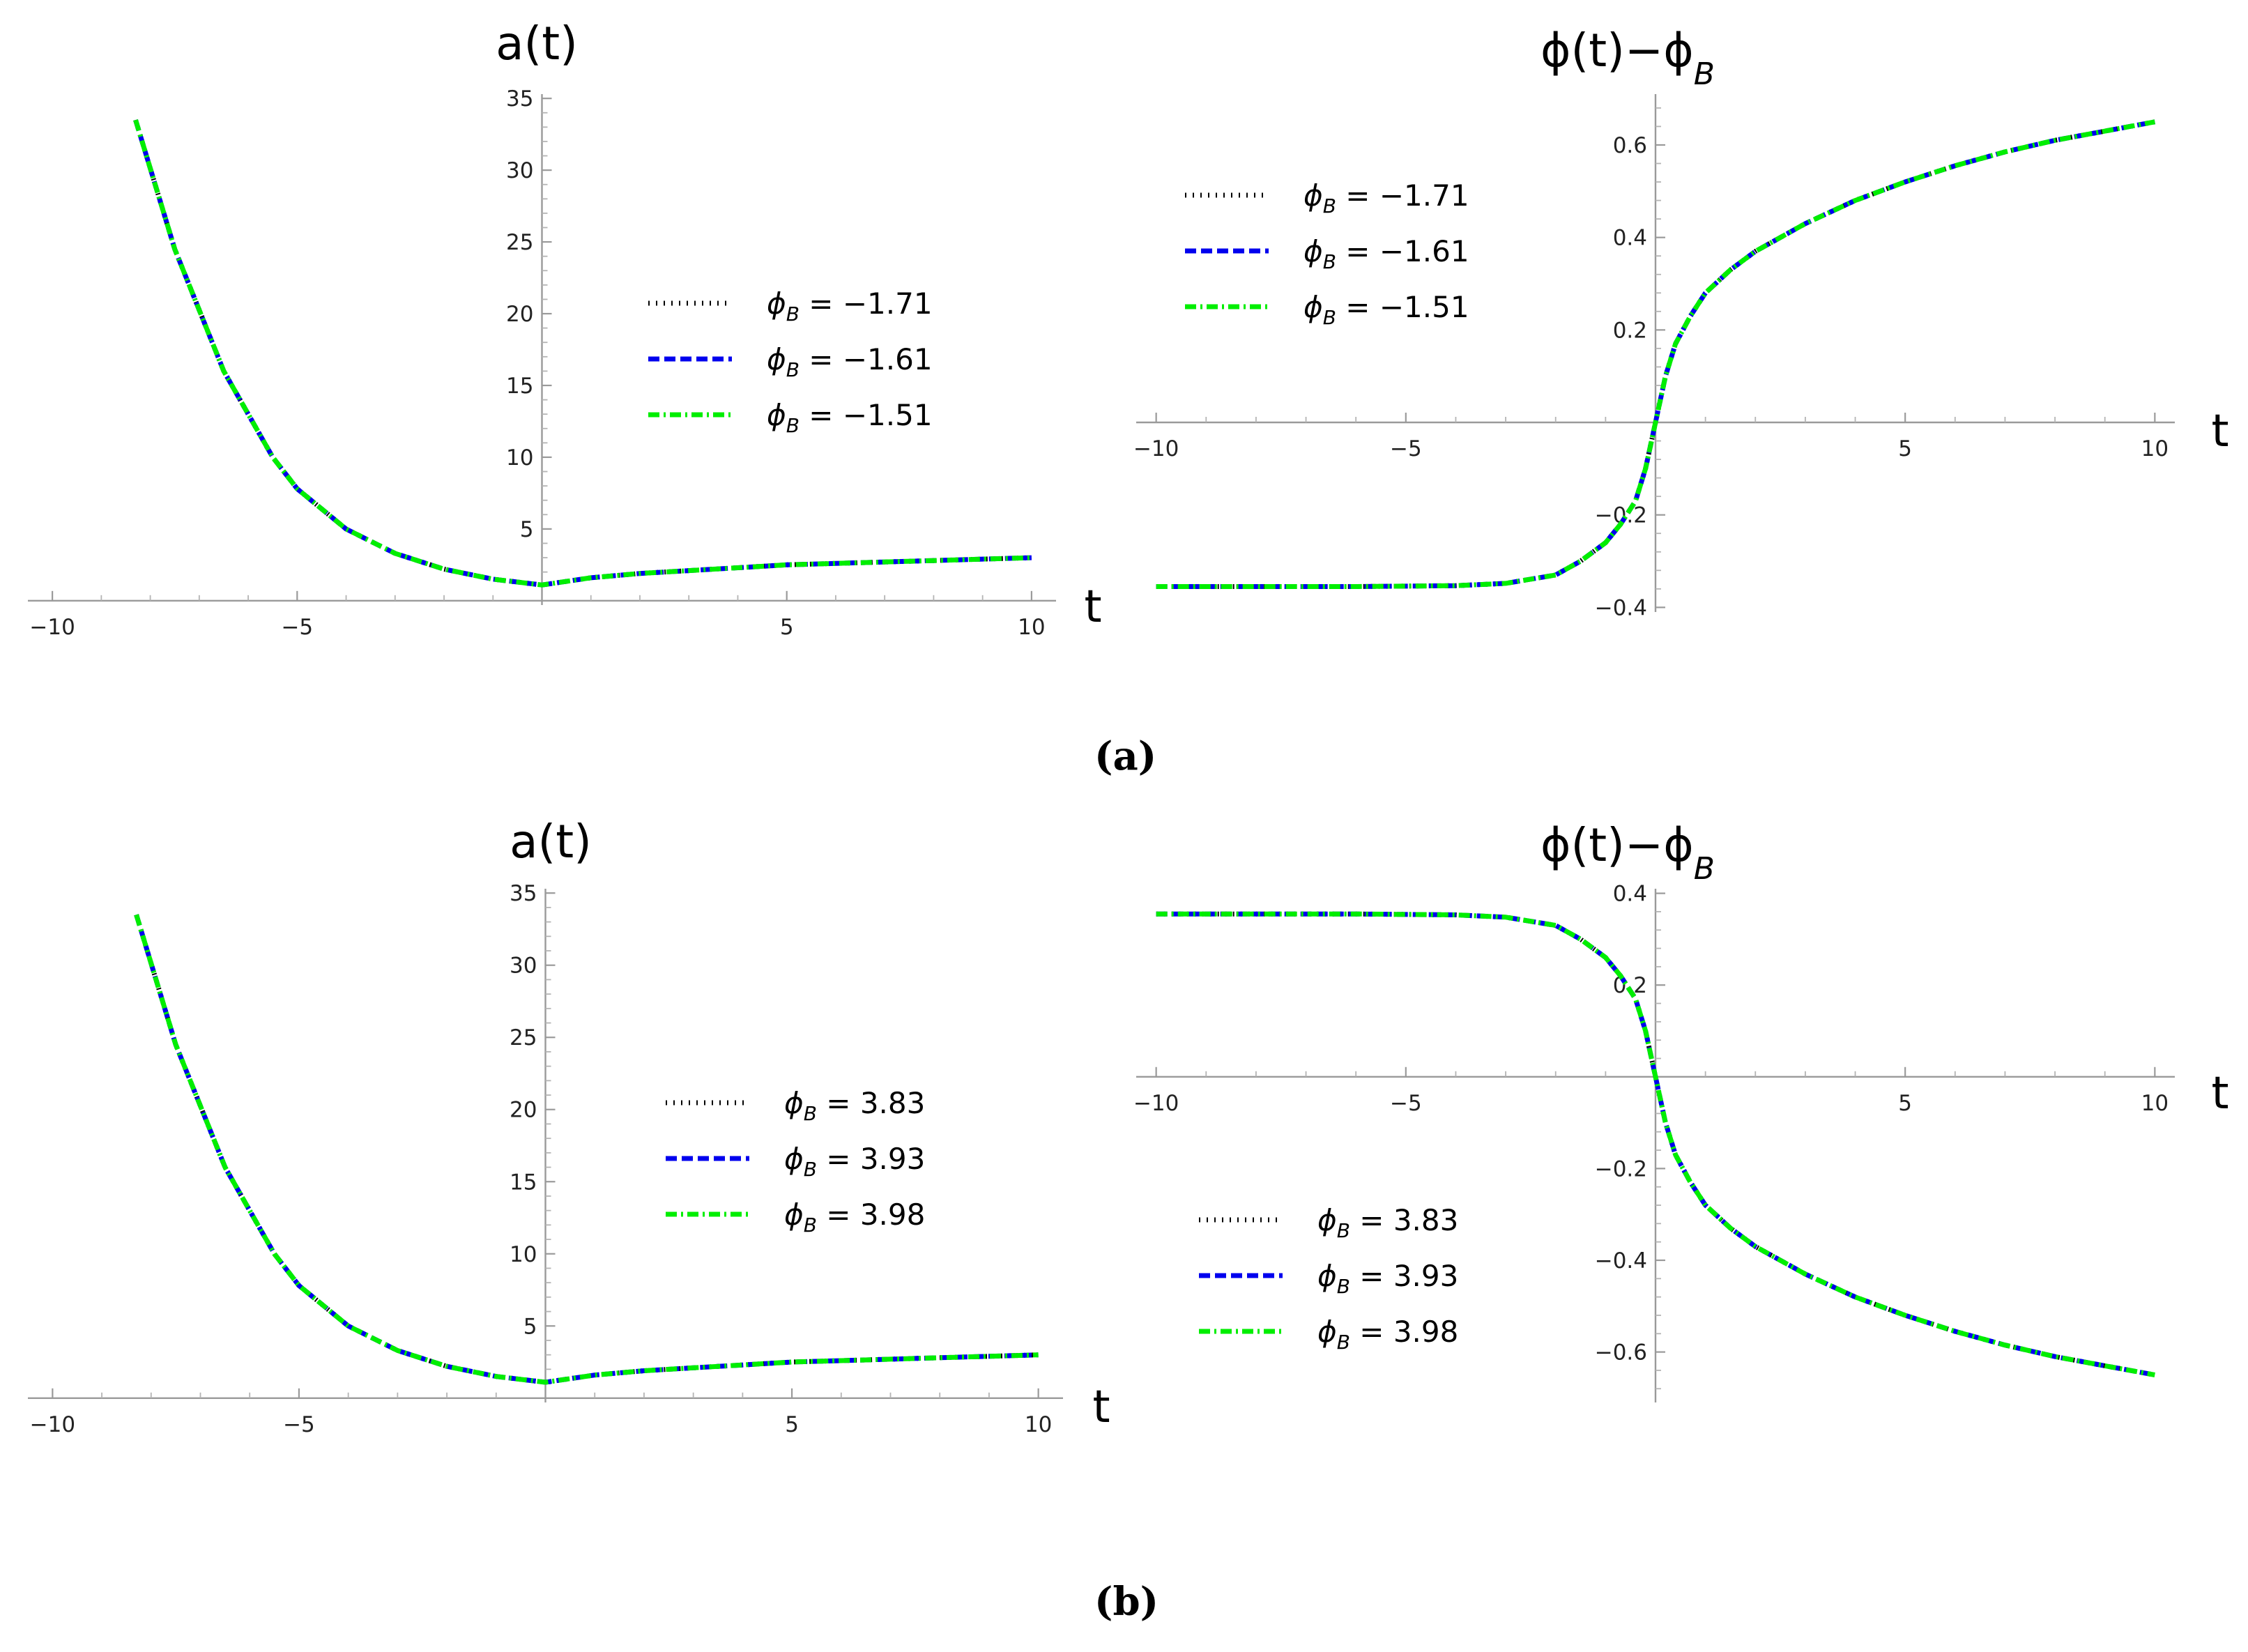 This screenshot has width=2248, height=1652. Describe the element at coordinates (524, 1254) in the screenshot. I see `y-tick-label: 10` at that location.